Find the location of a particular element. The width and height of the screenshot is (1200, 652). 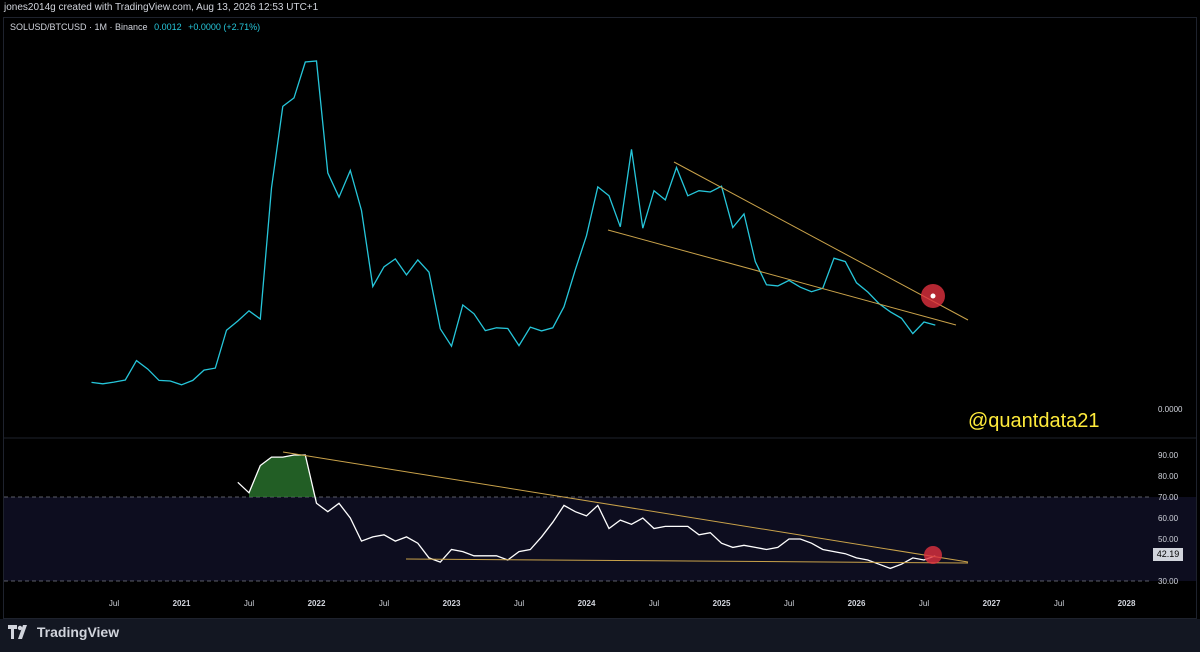

overbought-fill is located at coordinates (283, 479).